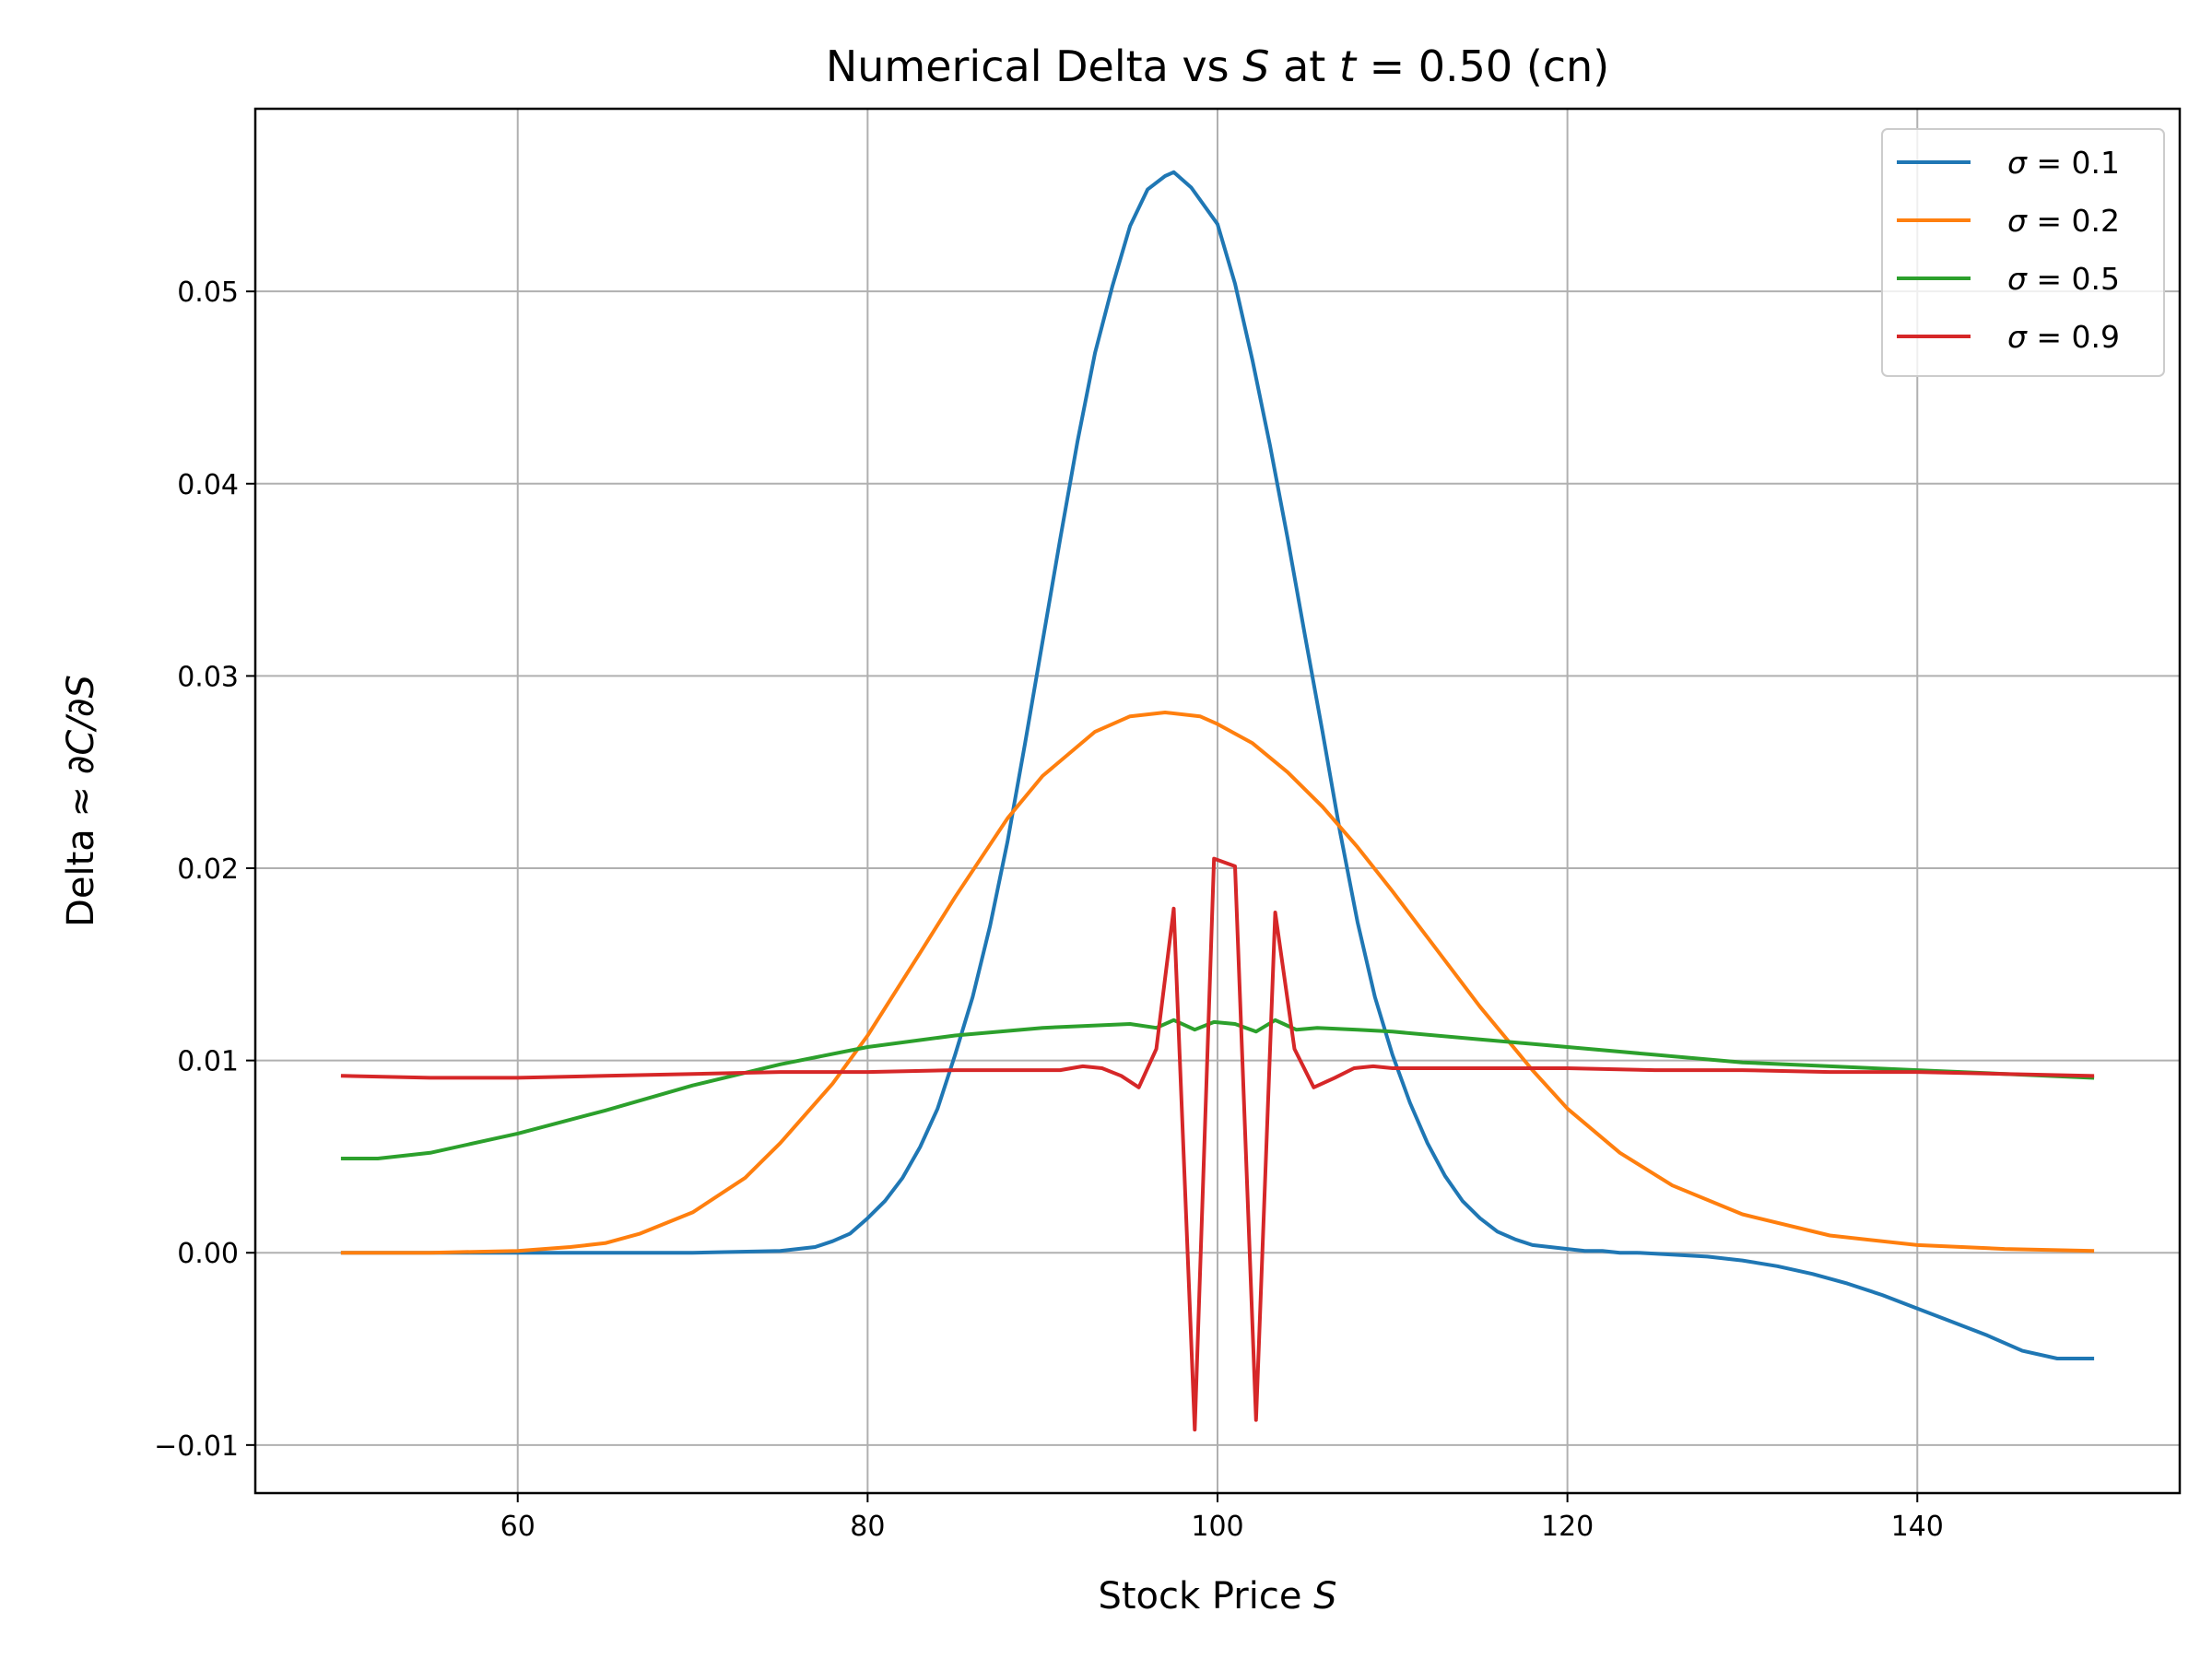 This screenshot has height=1659, width=2212. I want to click on x-axis-label-text: Stock Price, so click(1205, 1596).